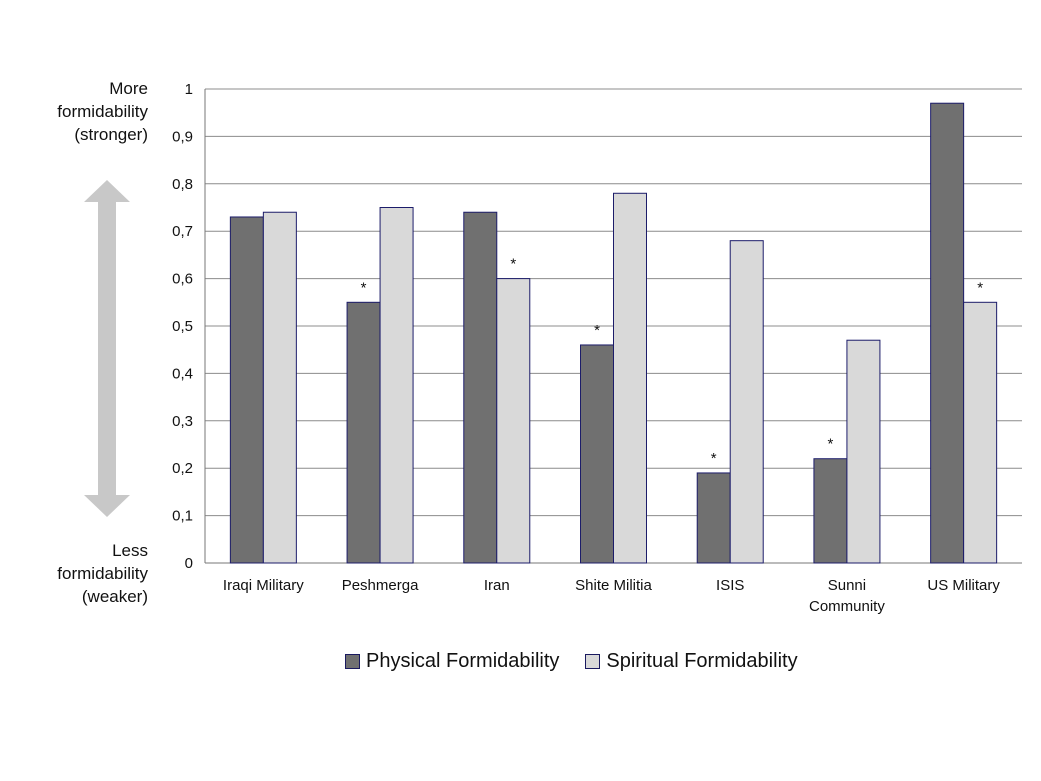 This screenshot has width=1041, height=781. What do you see at coordinates (182, 231) in the screenshot?
I see `y-tick-label: 0,7` at bounding box center [182, 231].